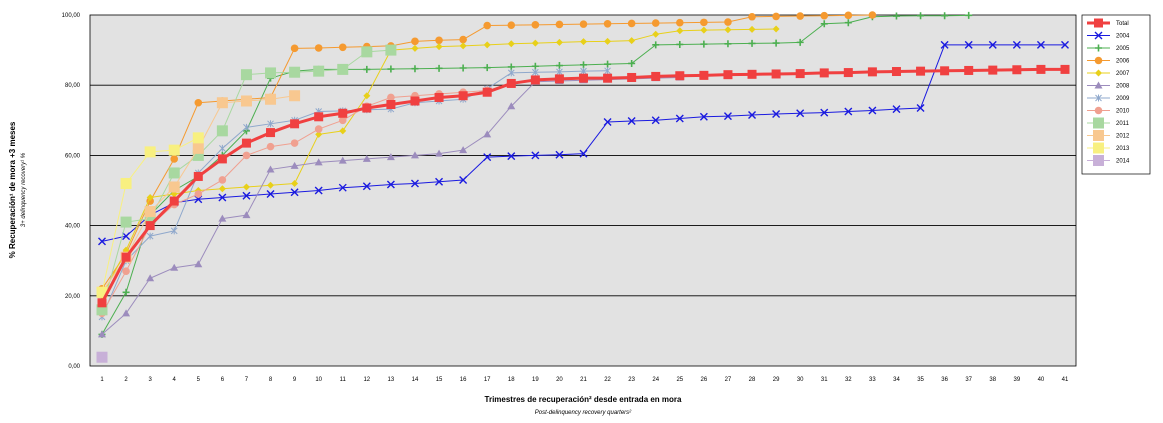 The height and width of the screenshot is (423, 1163). I want to click on y-tick-label: 80,00, so click(73, 86).